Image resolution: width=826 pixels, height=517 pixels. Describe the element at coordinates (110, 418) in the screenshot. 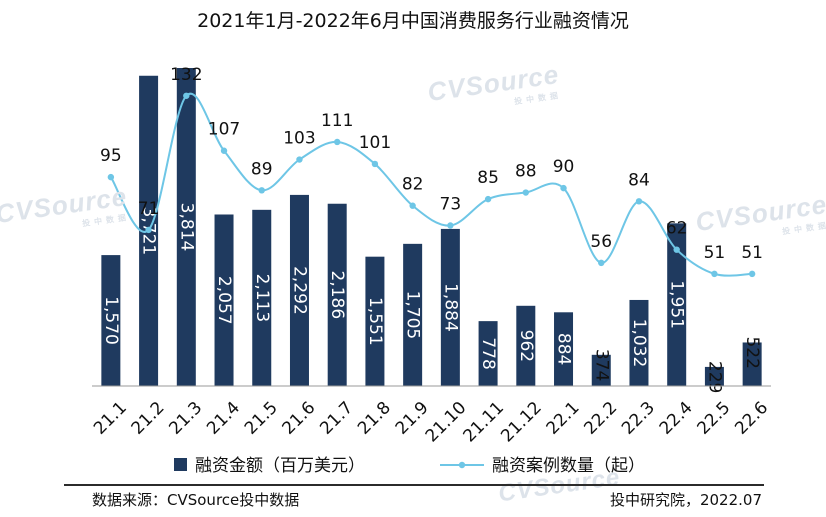

I see `x-tick-label: 21.1` at that location.